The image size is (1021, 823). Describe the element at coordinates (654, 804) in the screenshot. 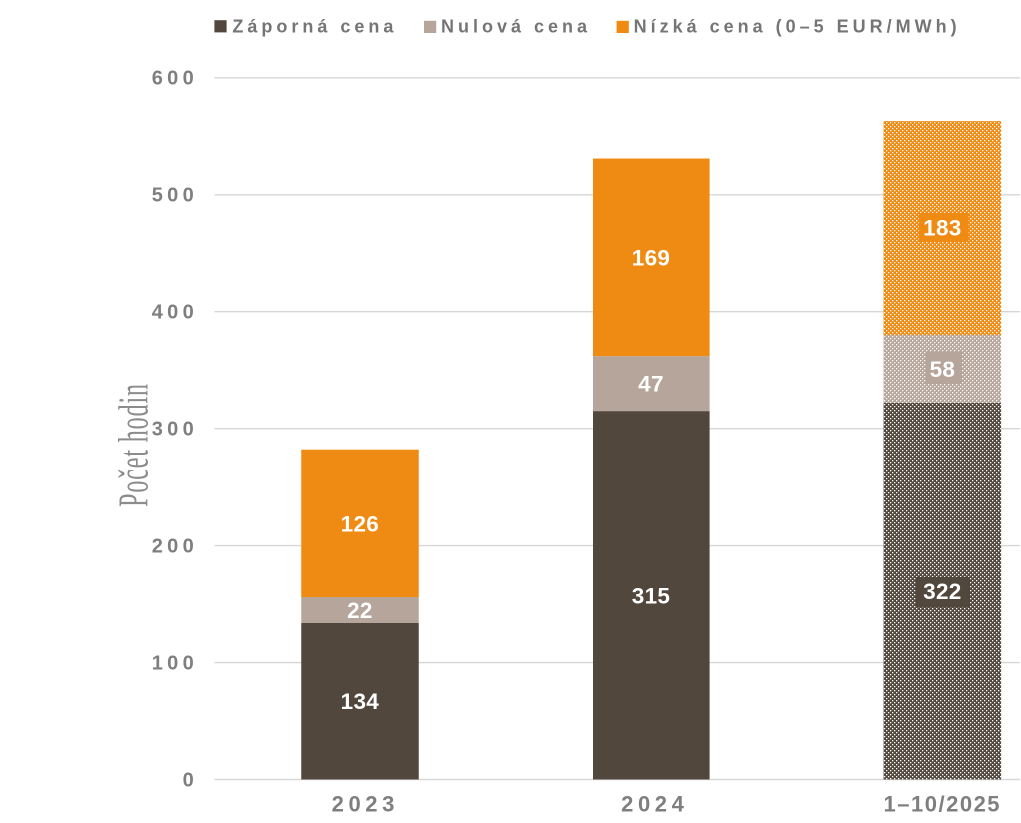

I see `svg-text: 2024` at that location.